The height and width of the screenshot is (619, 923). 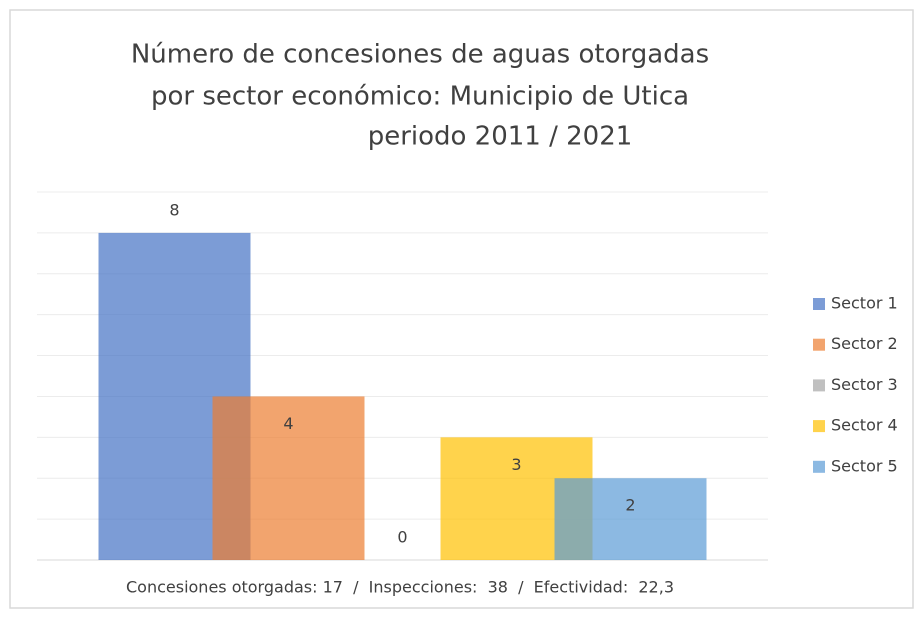 I want to click on legend-label: Sector 3, so click(x=864, y=384).